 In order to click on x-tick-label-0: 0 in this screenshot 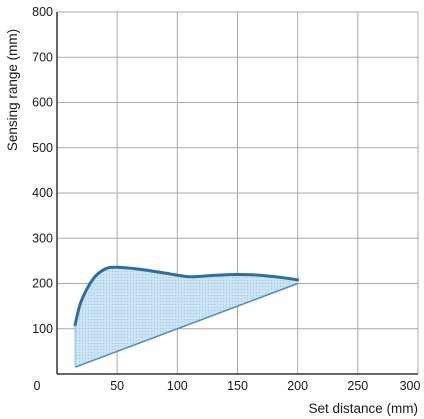, I will do `click(37, 386)`.